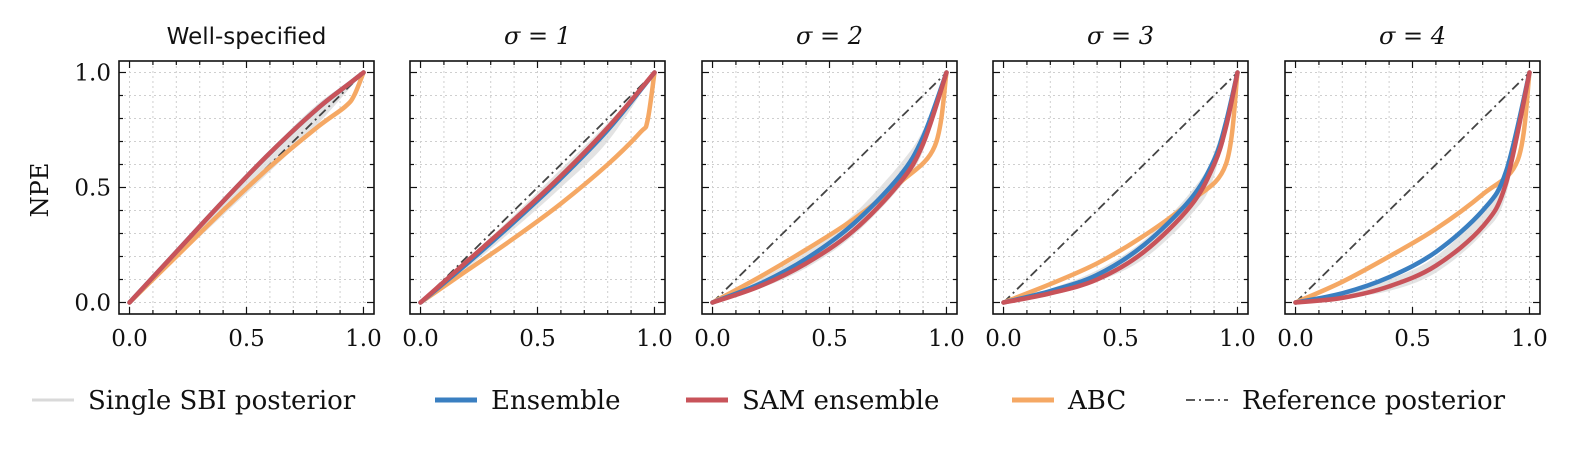 This screenshot has height=451, width=1575. Describe the element at coordinates (840, 401) in the screenshot. I see `legend-label: SAM ensemble` at that location.